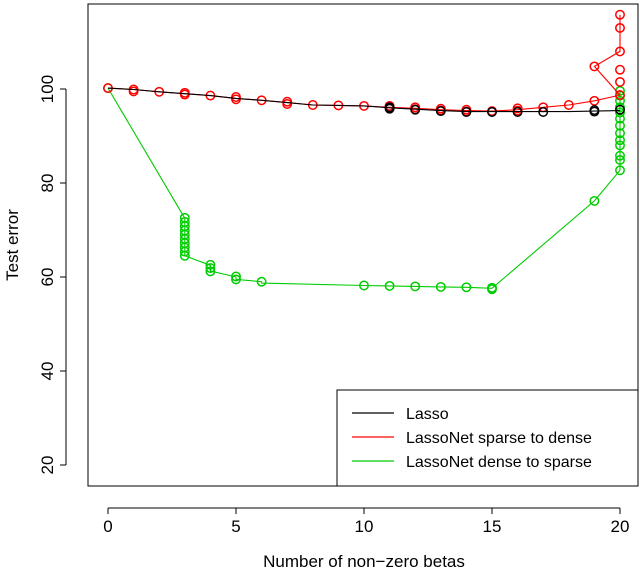 The width and height of the screenshot is (640, 573). I want to click on y-tick-label: 40, so click(47, 371).